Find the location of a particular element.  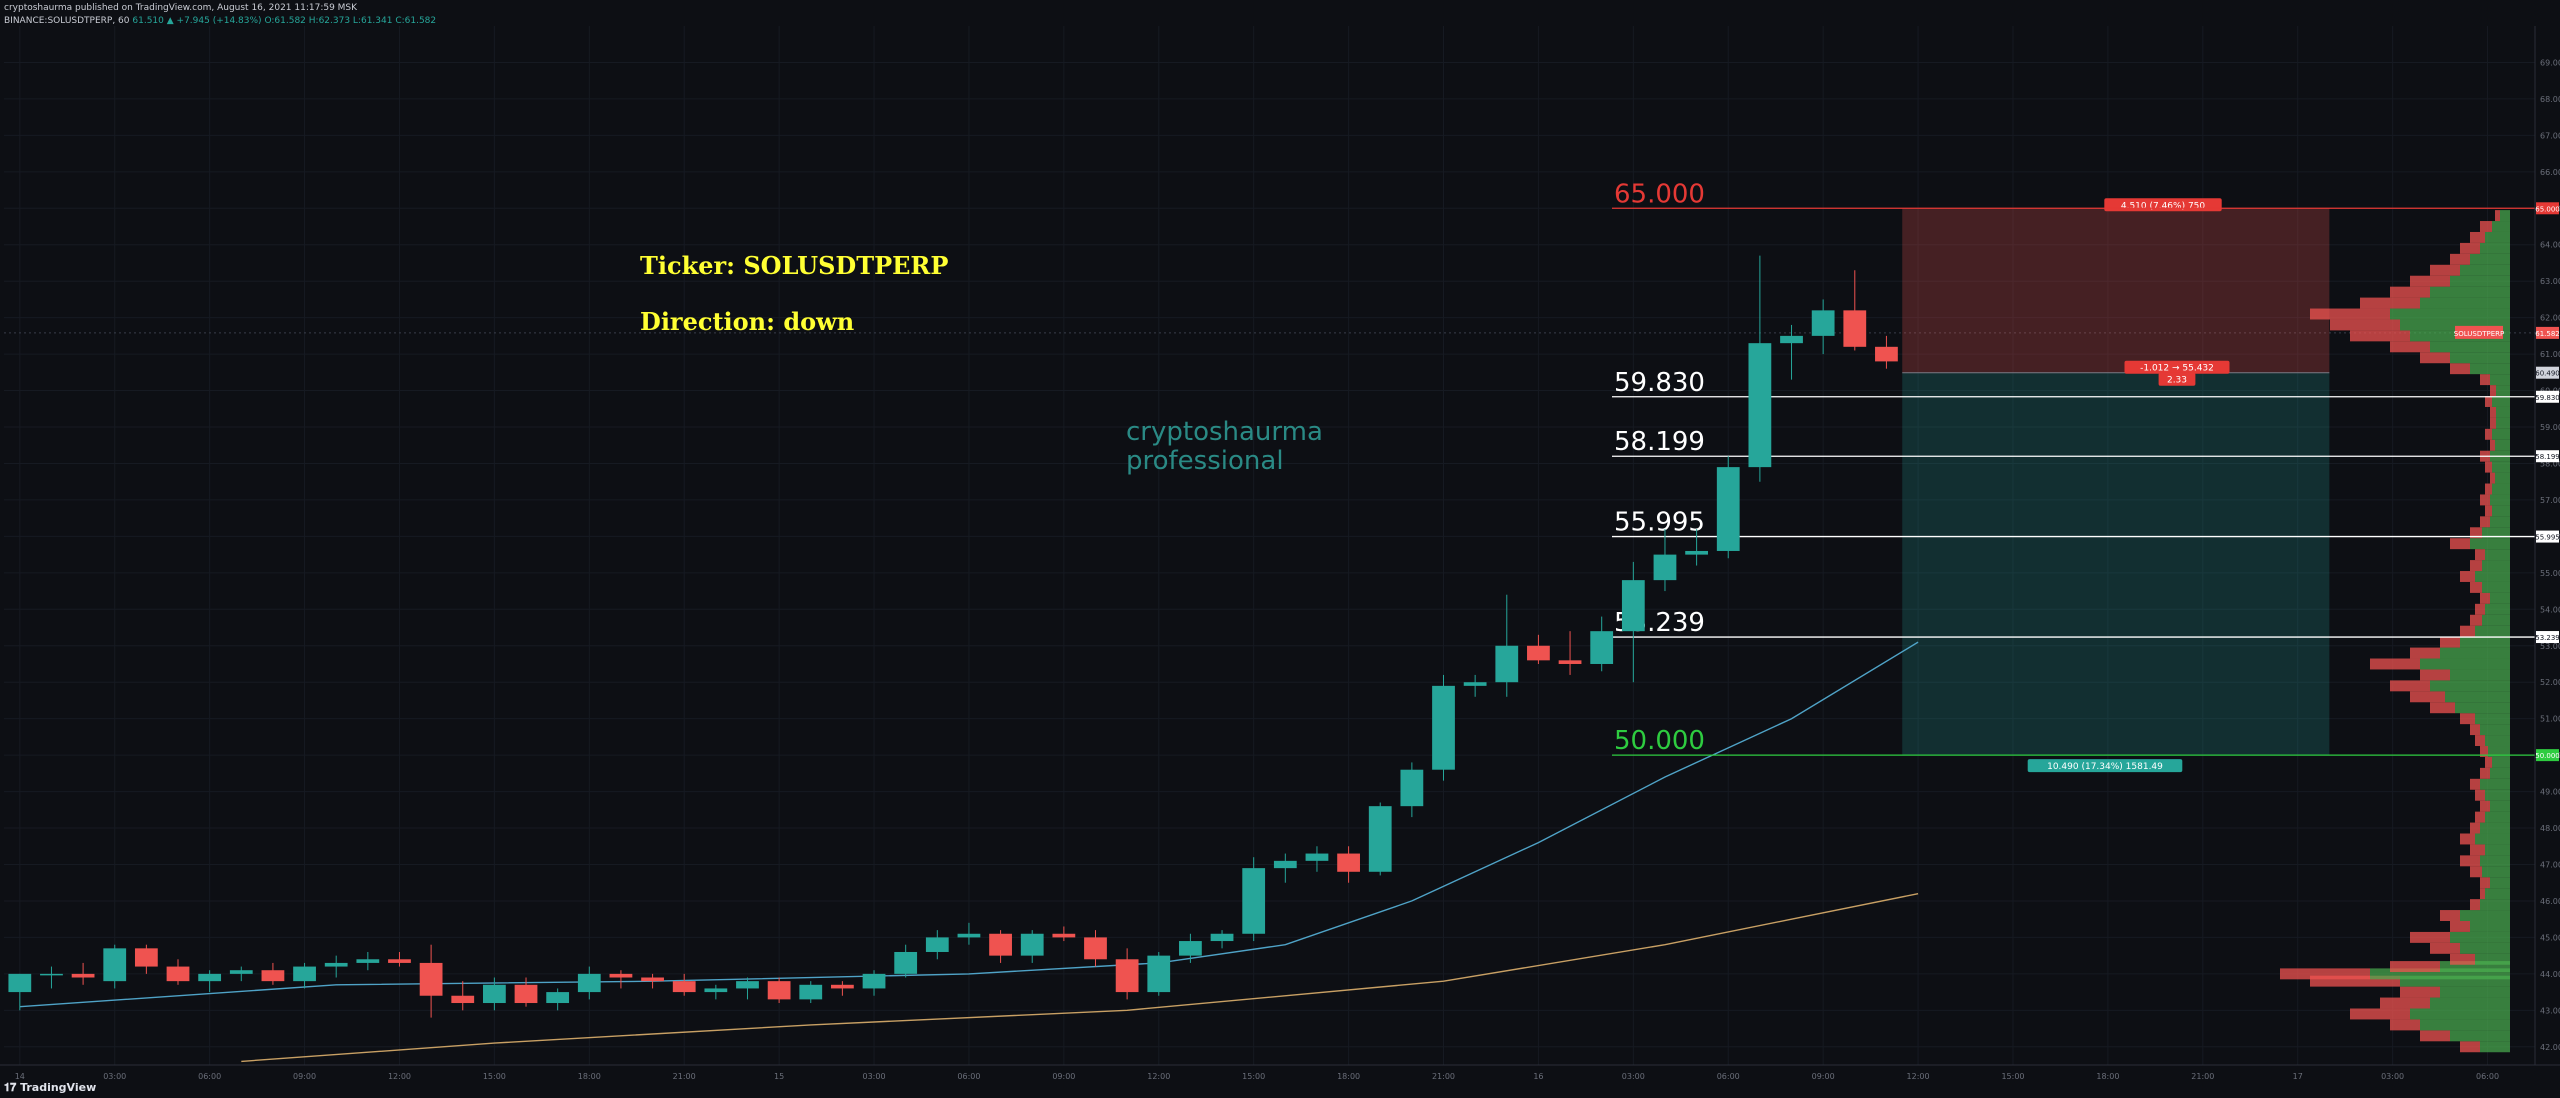

y-tick-label: 49.000 is located at coordinates (2550, 792).